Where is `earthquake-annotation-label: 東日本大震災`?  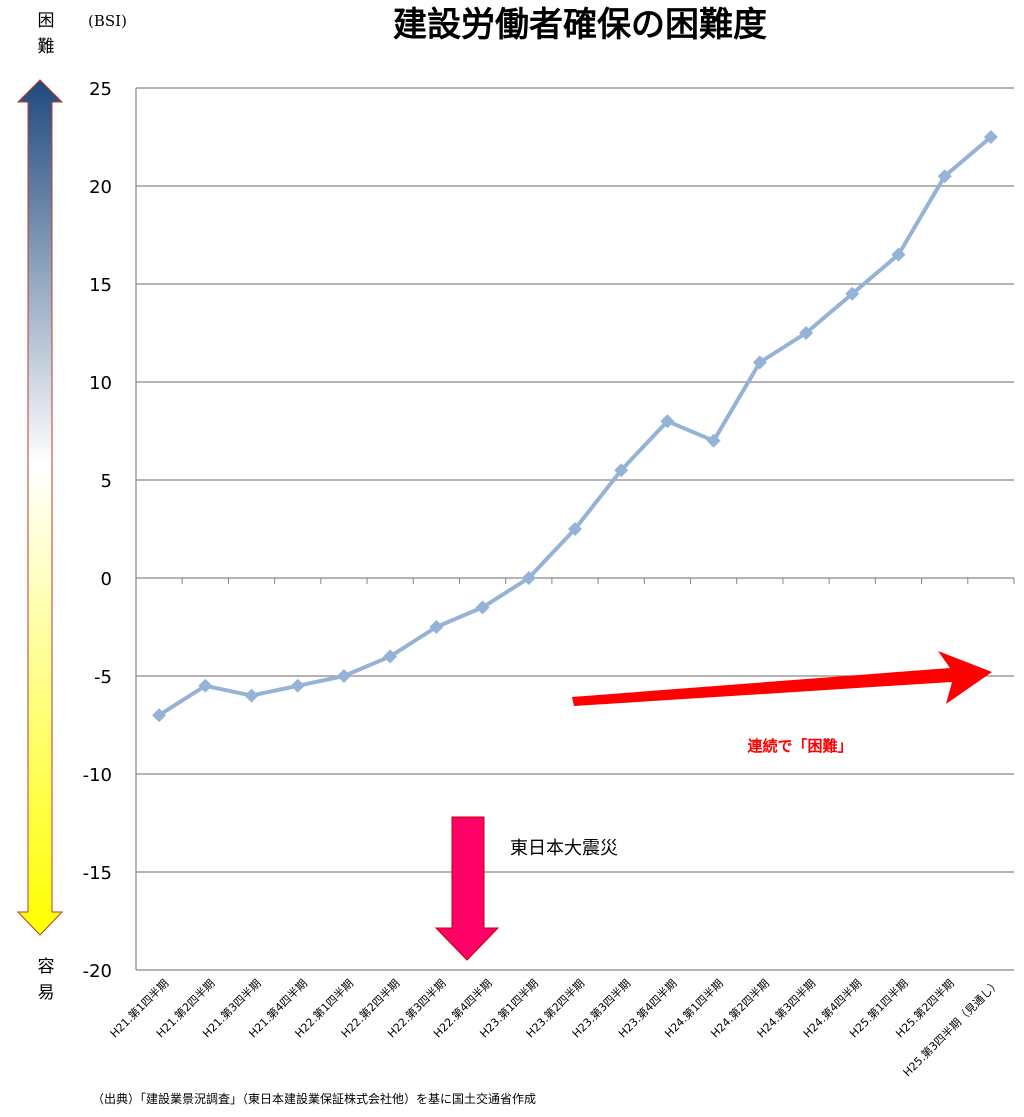 earthquake-annotation-label: 東日本大震災 is located at coordinates (564, 848).